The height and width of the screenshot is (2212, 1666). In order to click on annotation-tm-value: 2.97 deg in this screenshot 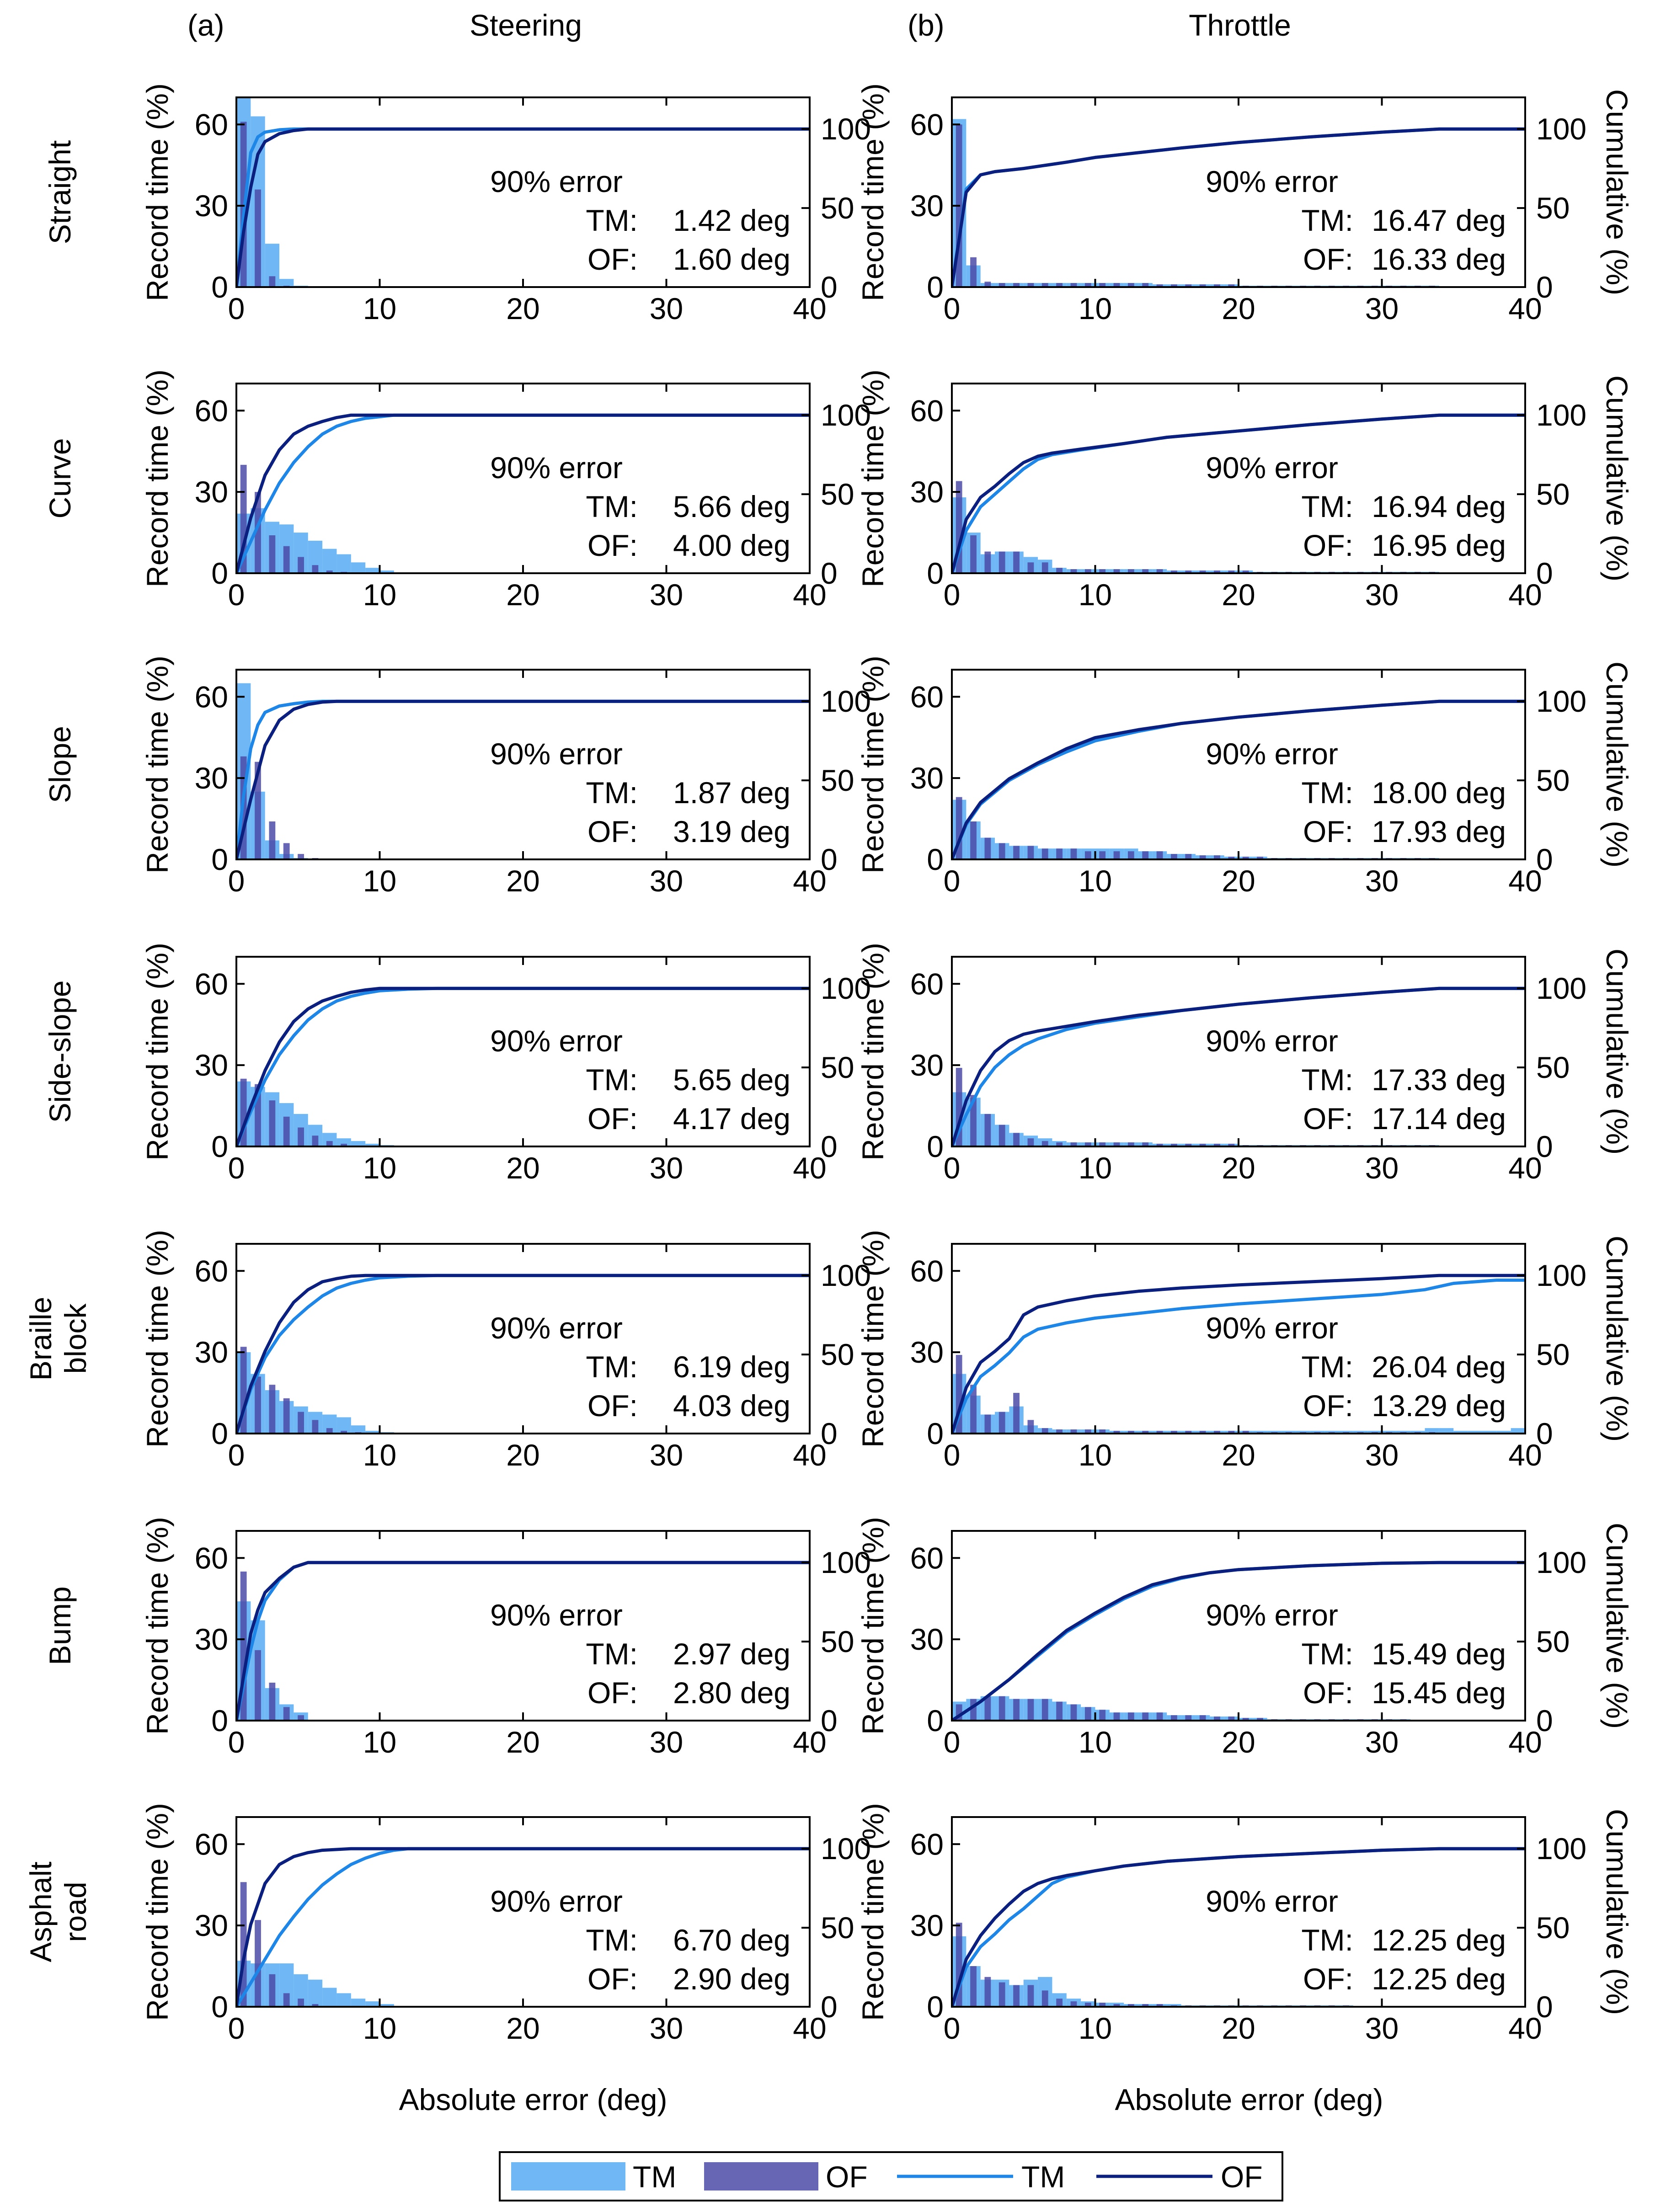, I will do `click(731, 1654)`.